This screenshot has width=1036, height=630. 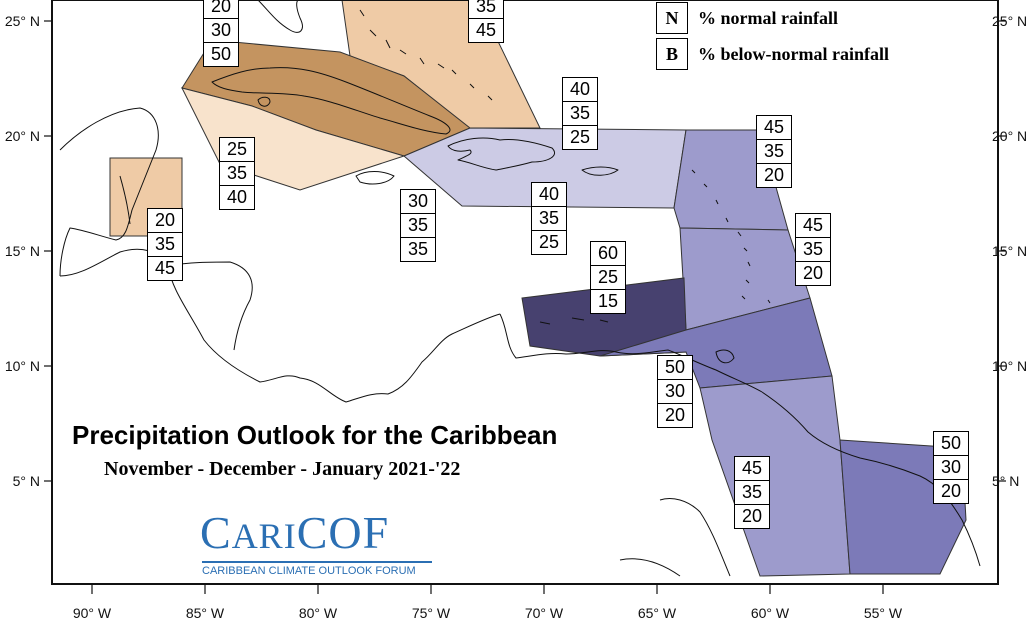 I want to click on region-label-windward: 45 35 20, so click(x=813, y=249).